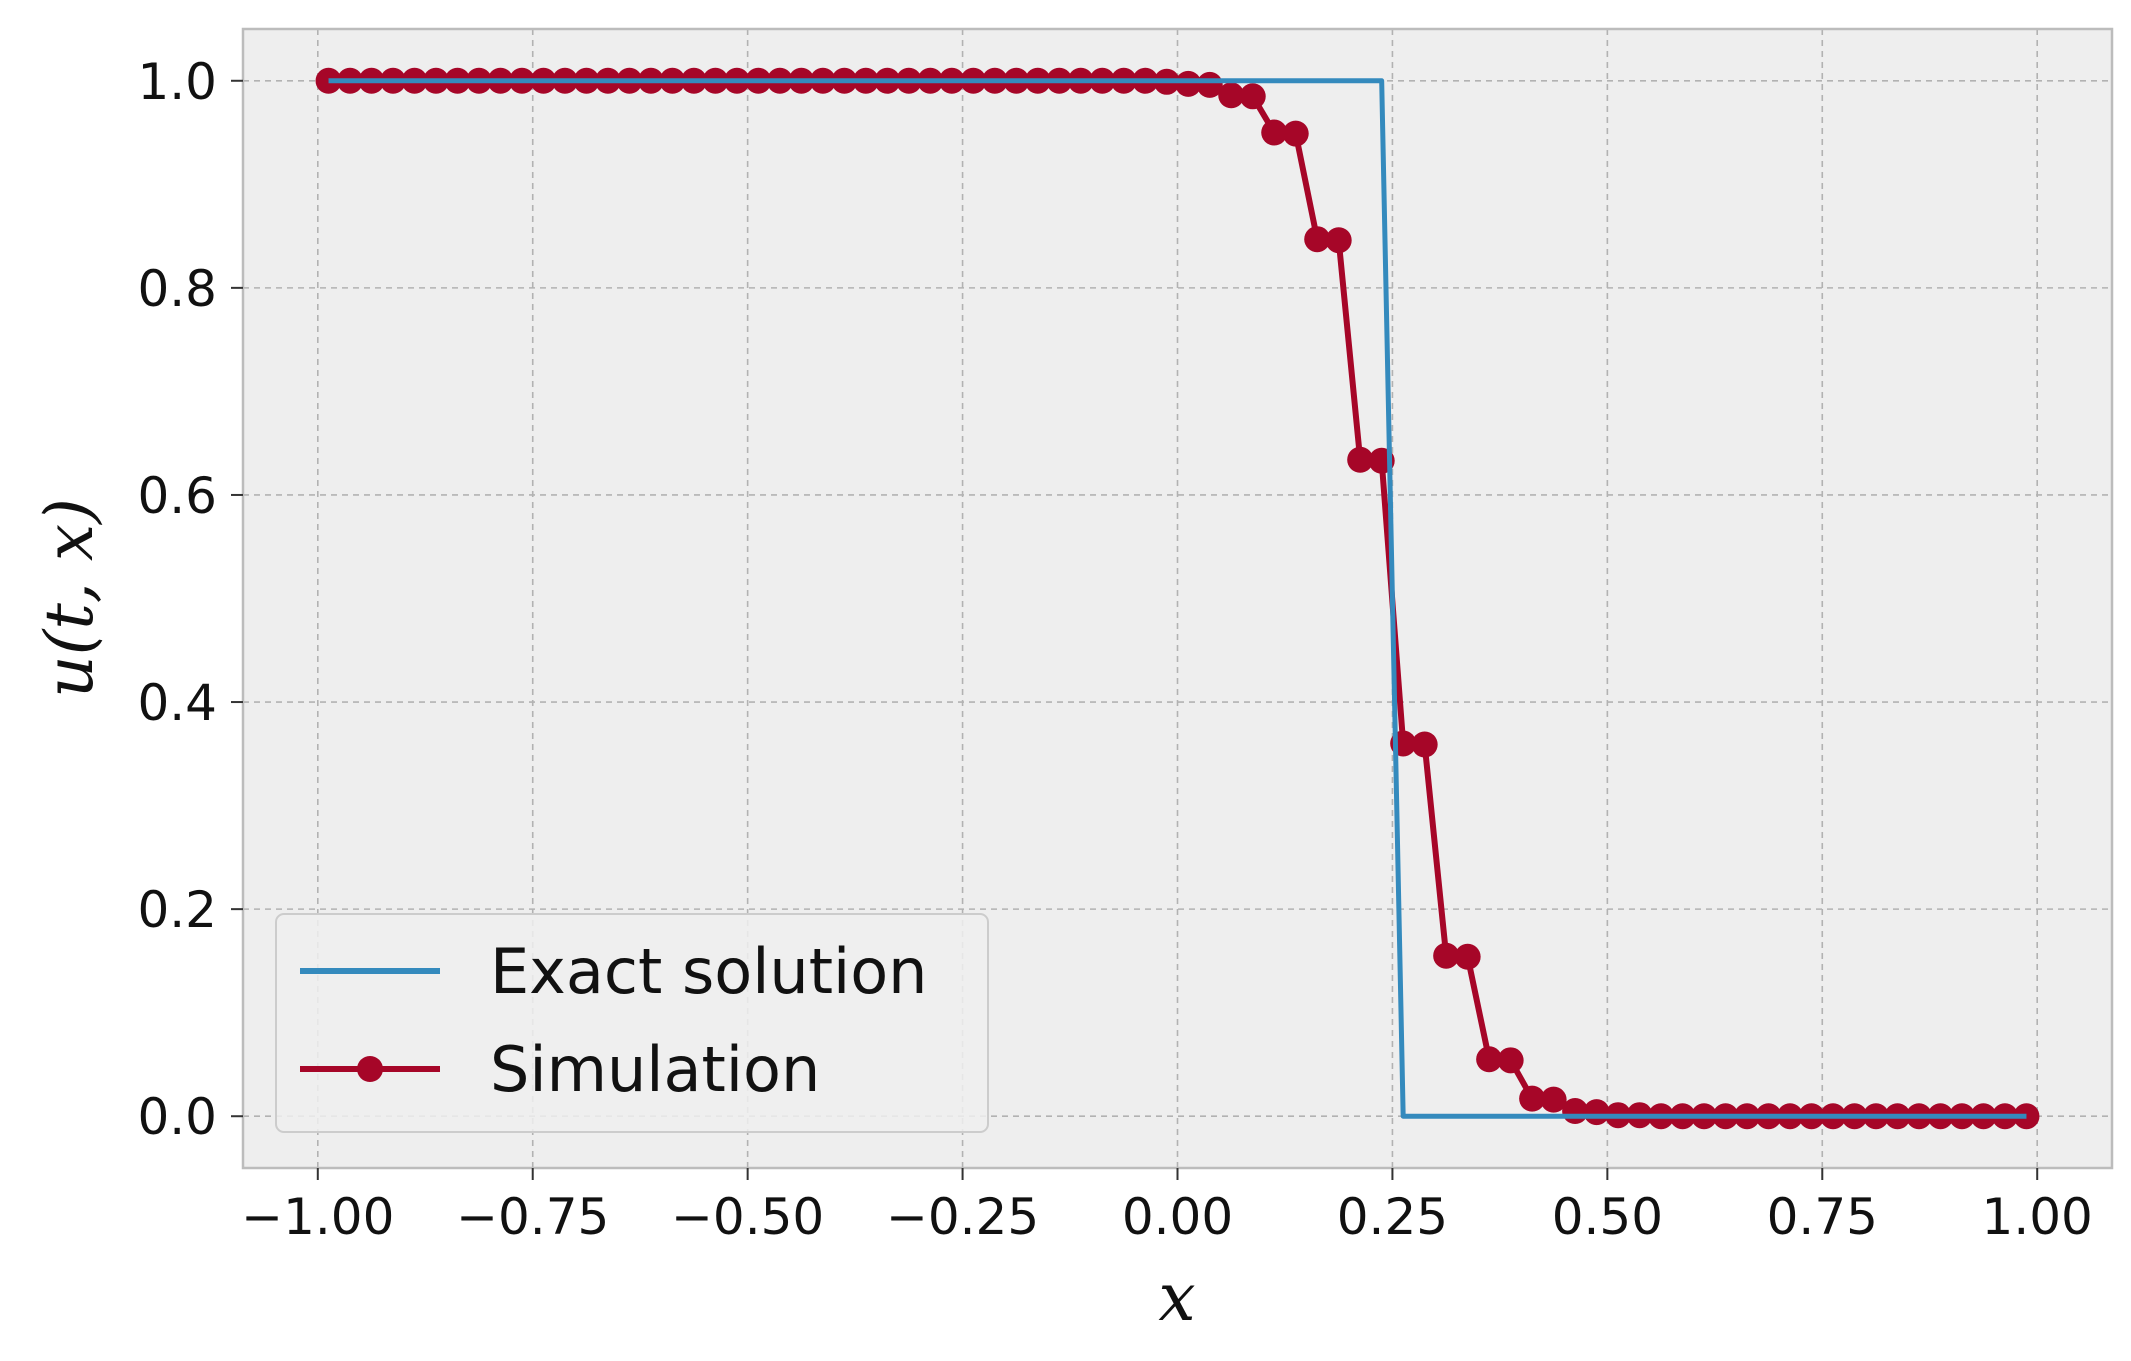 This screenshot has height=1361, width=2131. What do you see at coordinates (177, 82) in the screenshot?
I see `y-tick-label: 1.0` at bounding box center [177, 82].